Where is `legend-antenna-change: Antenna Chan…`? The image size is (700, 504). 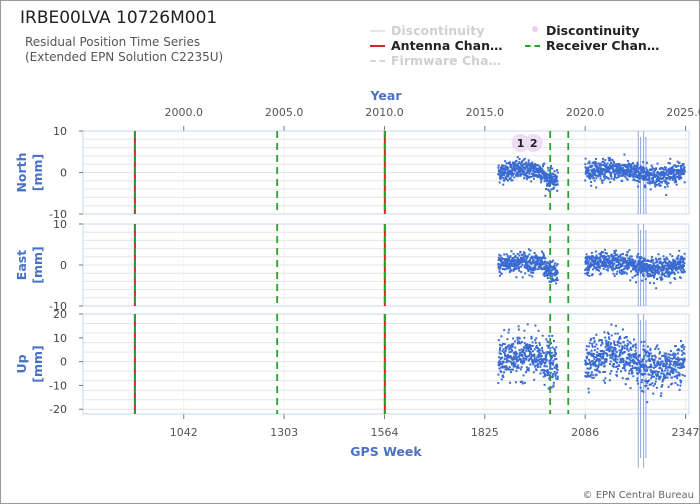
legend-antenna-change: Antenna Chan… is located at coordinates (436, 45).